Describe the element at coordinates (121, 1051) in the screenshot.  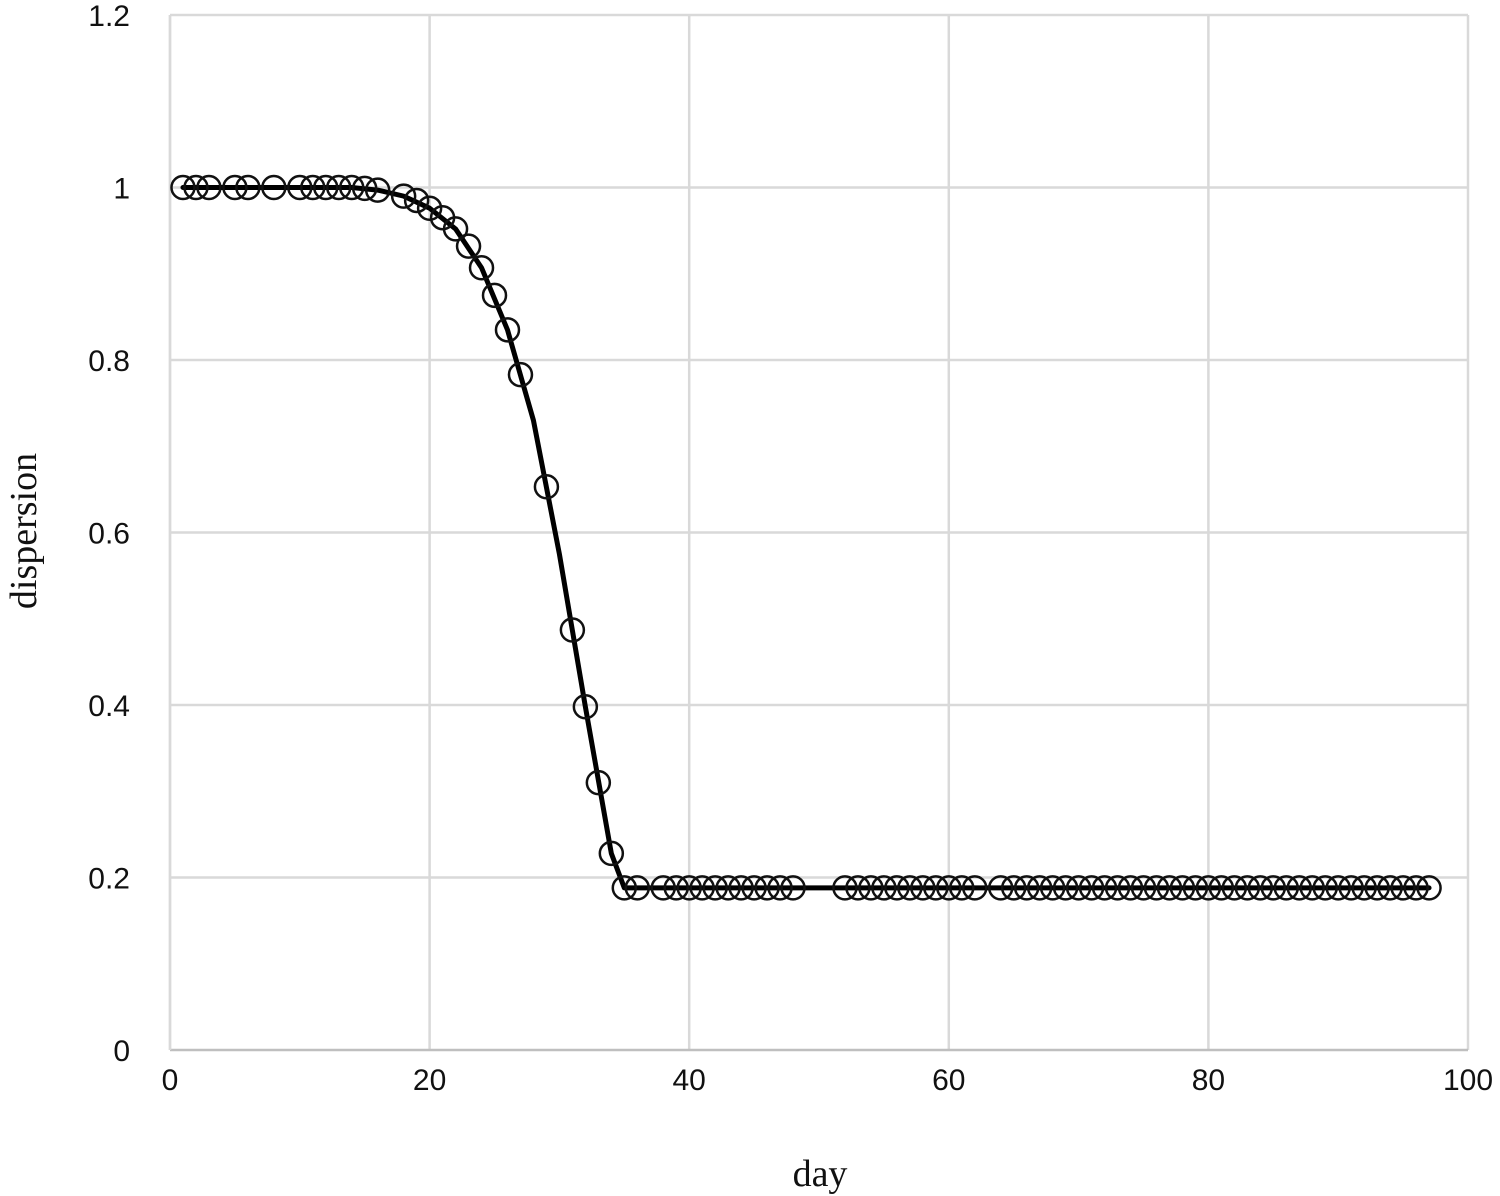
I see `y-tick-label: 0` at that location.